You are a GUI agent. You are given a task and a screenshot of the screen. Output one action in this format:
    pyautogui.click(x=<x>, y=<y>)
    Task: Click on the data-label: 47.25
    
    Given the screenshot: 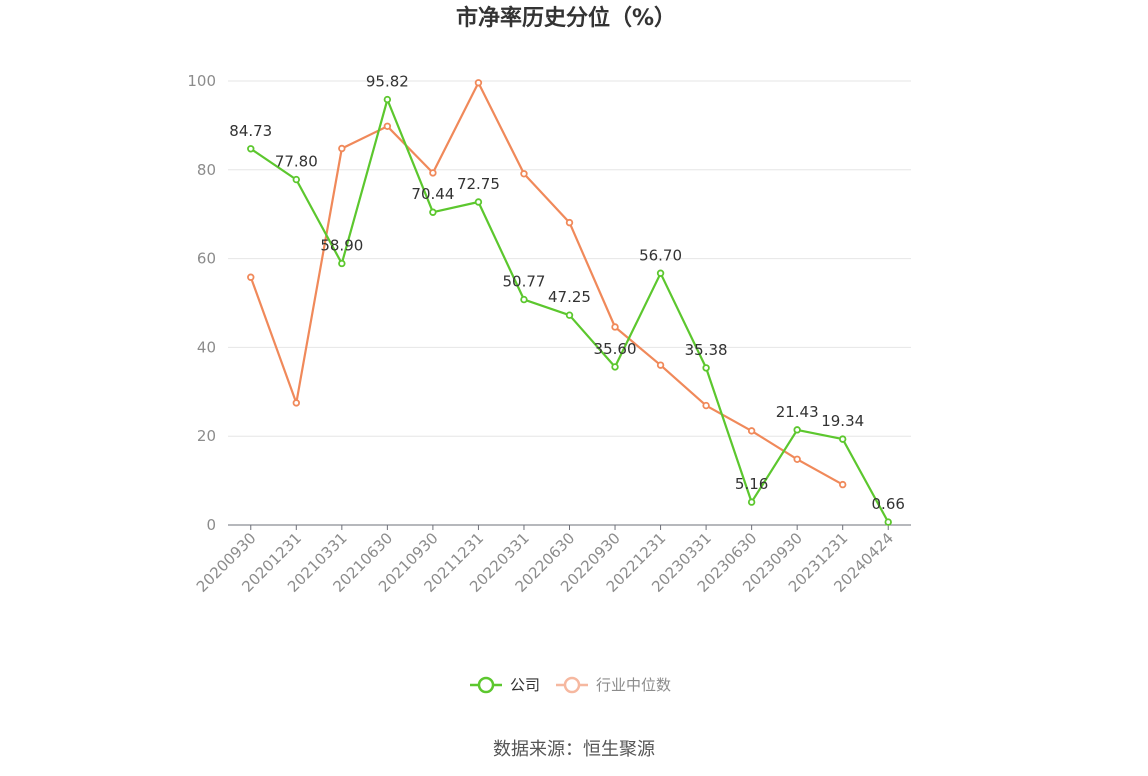 What is the action you would take?
    pyautogui.click(x=569, y=297)
    